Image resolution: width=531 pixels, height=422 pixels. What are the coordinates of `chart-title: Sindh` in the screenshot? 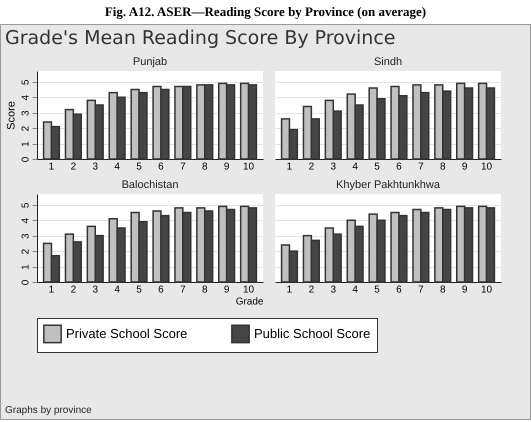 It's located at (388, 62).